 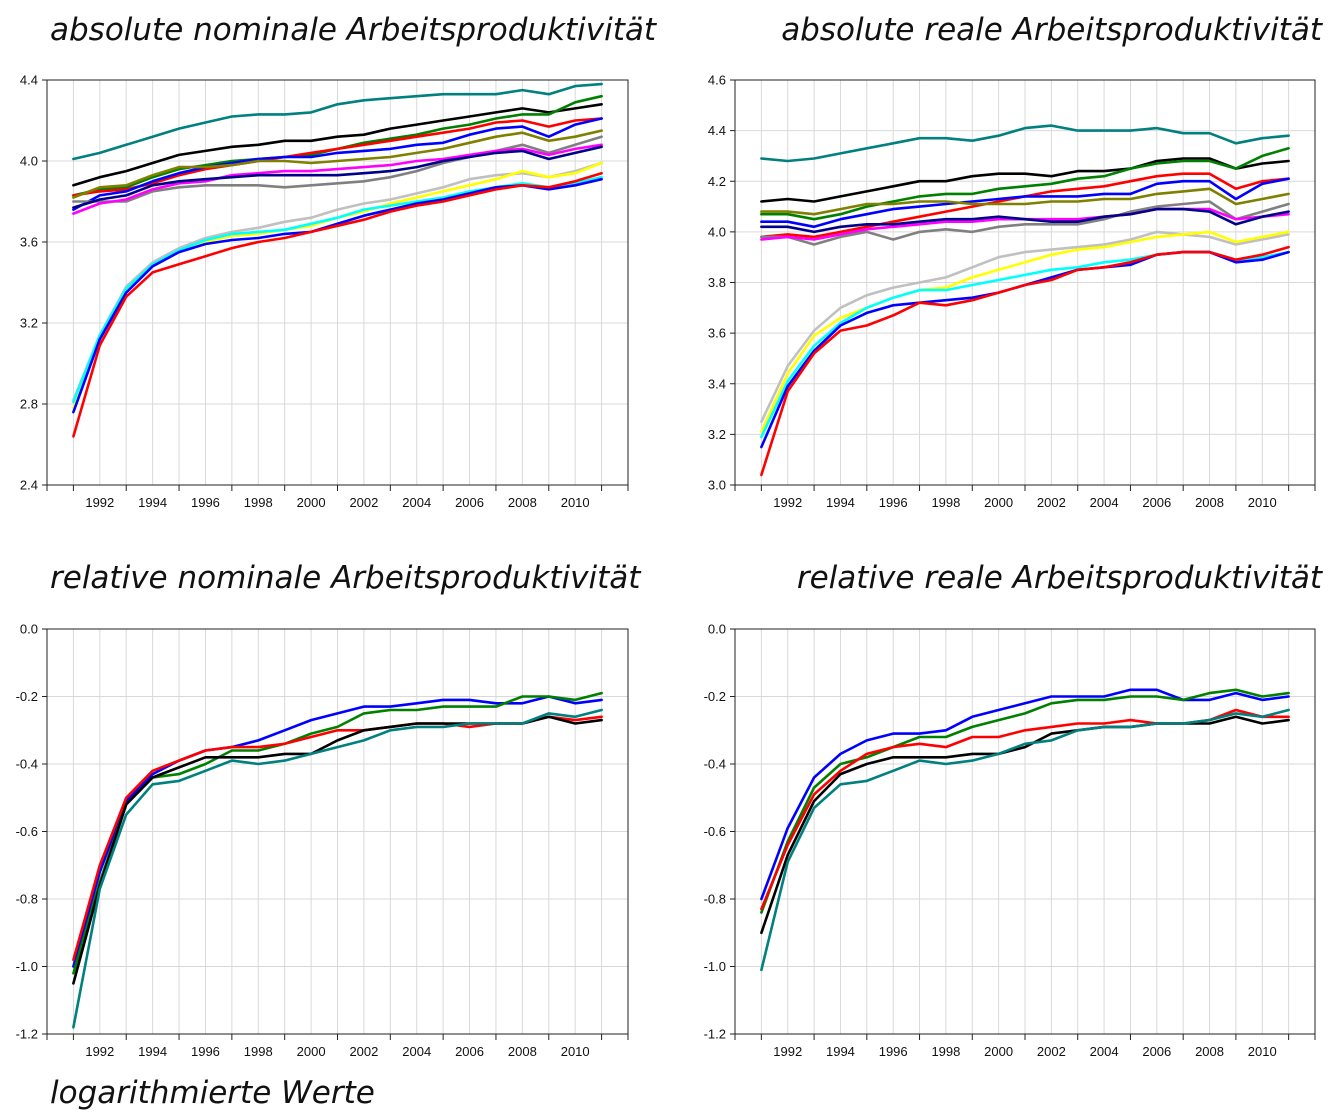 I want to click on y-tick-label: 3.8, so click(x=717, y=282).